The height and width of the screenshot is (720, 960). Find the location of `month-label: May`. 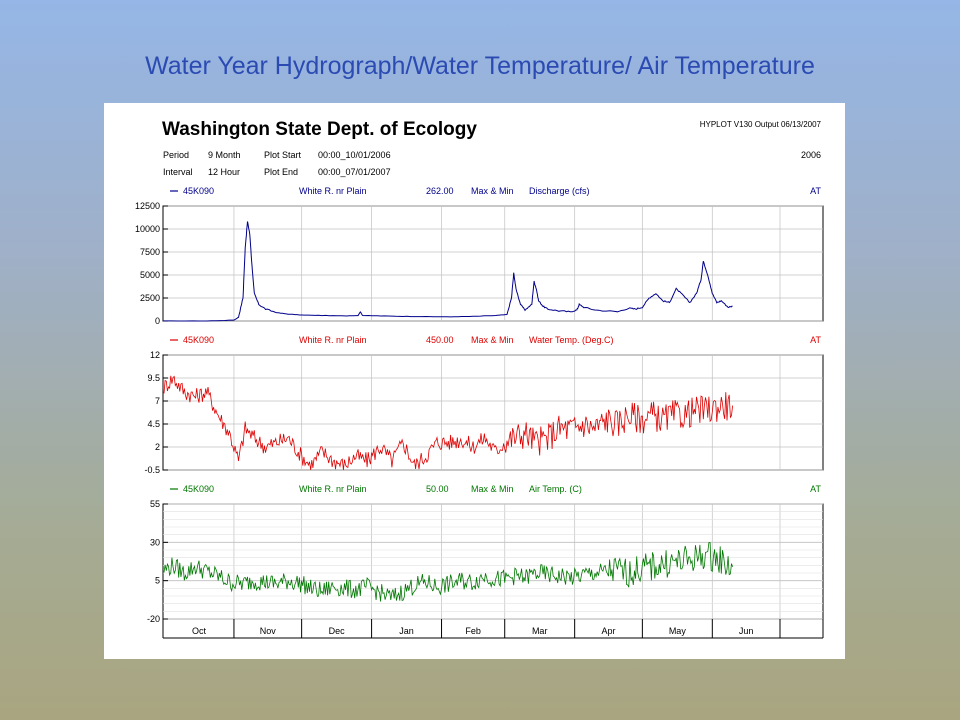

month-label: May is located at coordinates (678, 631).